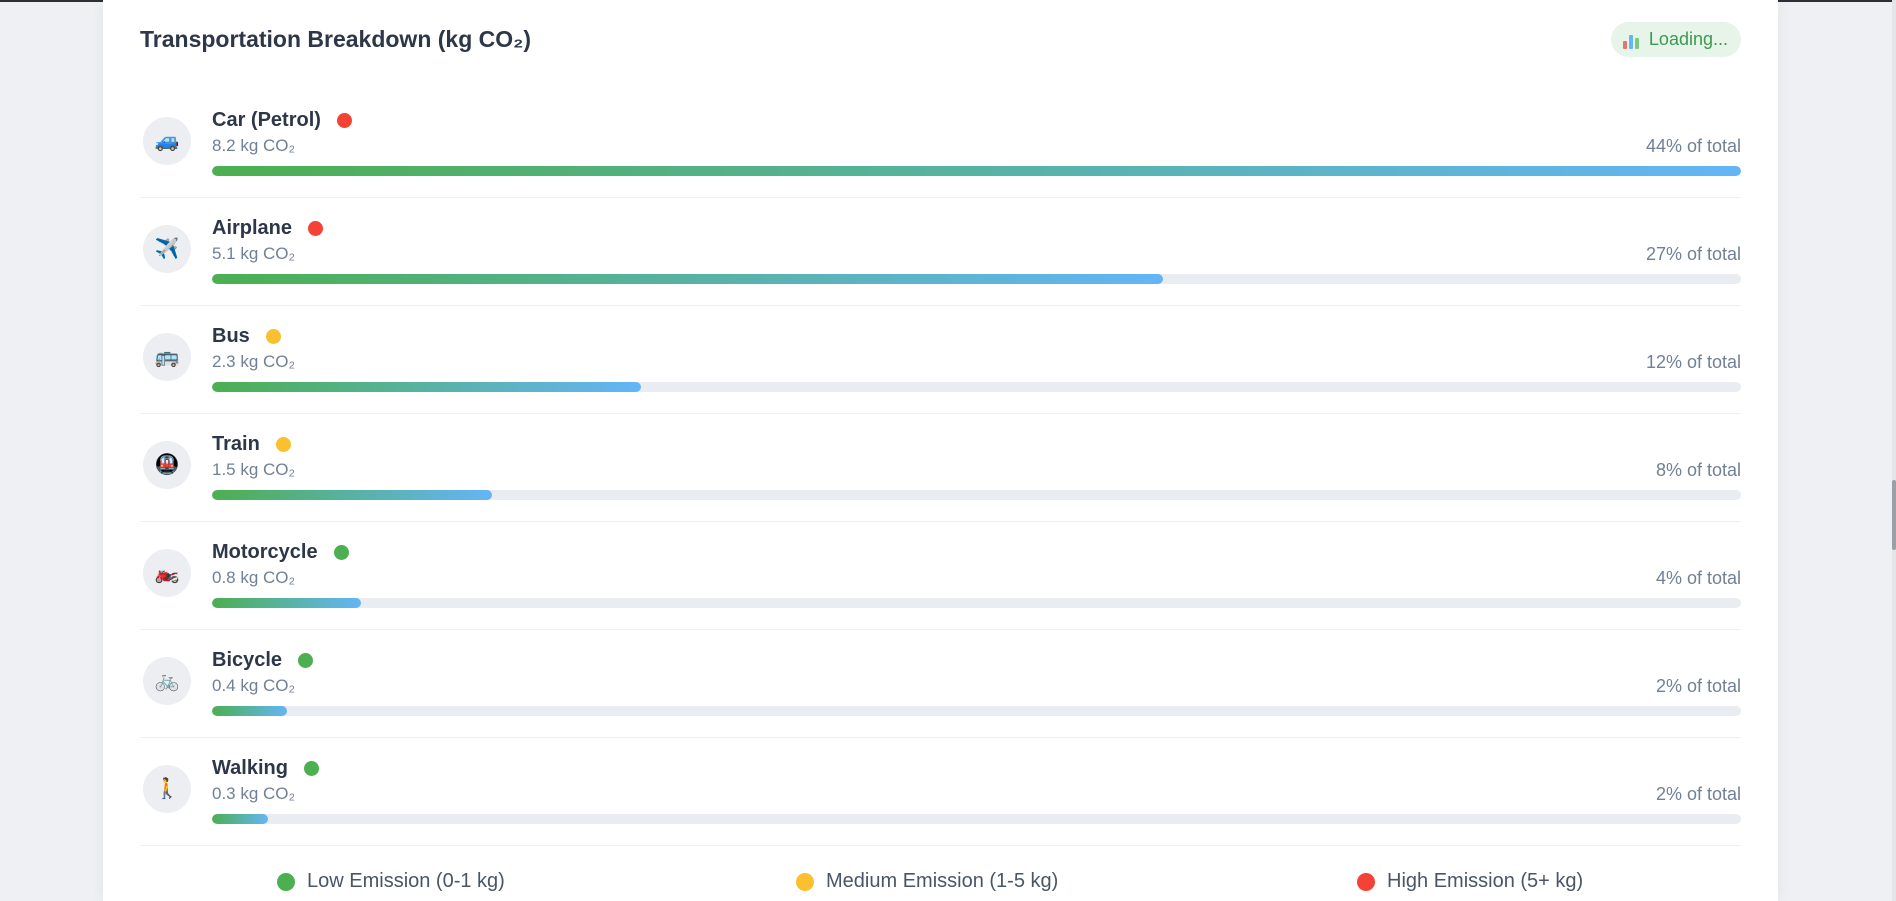 The width and height of the screenshot is (1896, 901). Describe the element at coordinates (254, 469) in the screenshot. I see `emission-amount: 1.5 kg CO₂` at that location.